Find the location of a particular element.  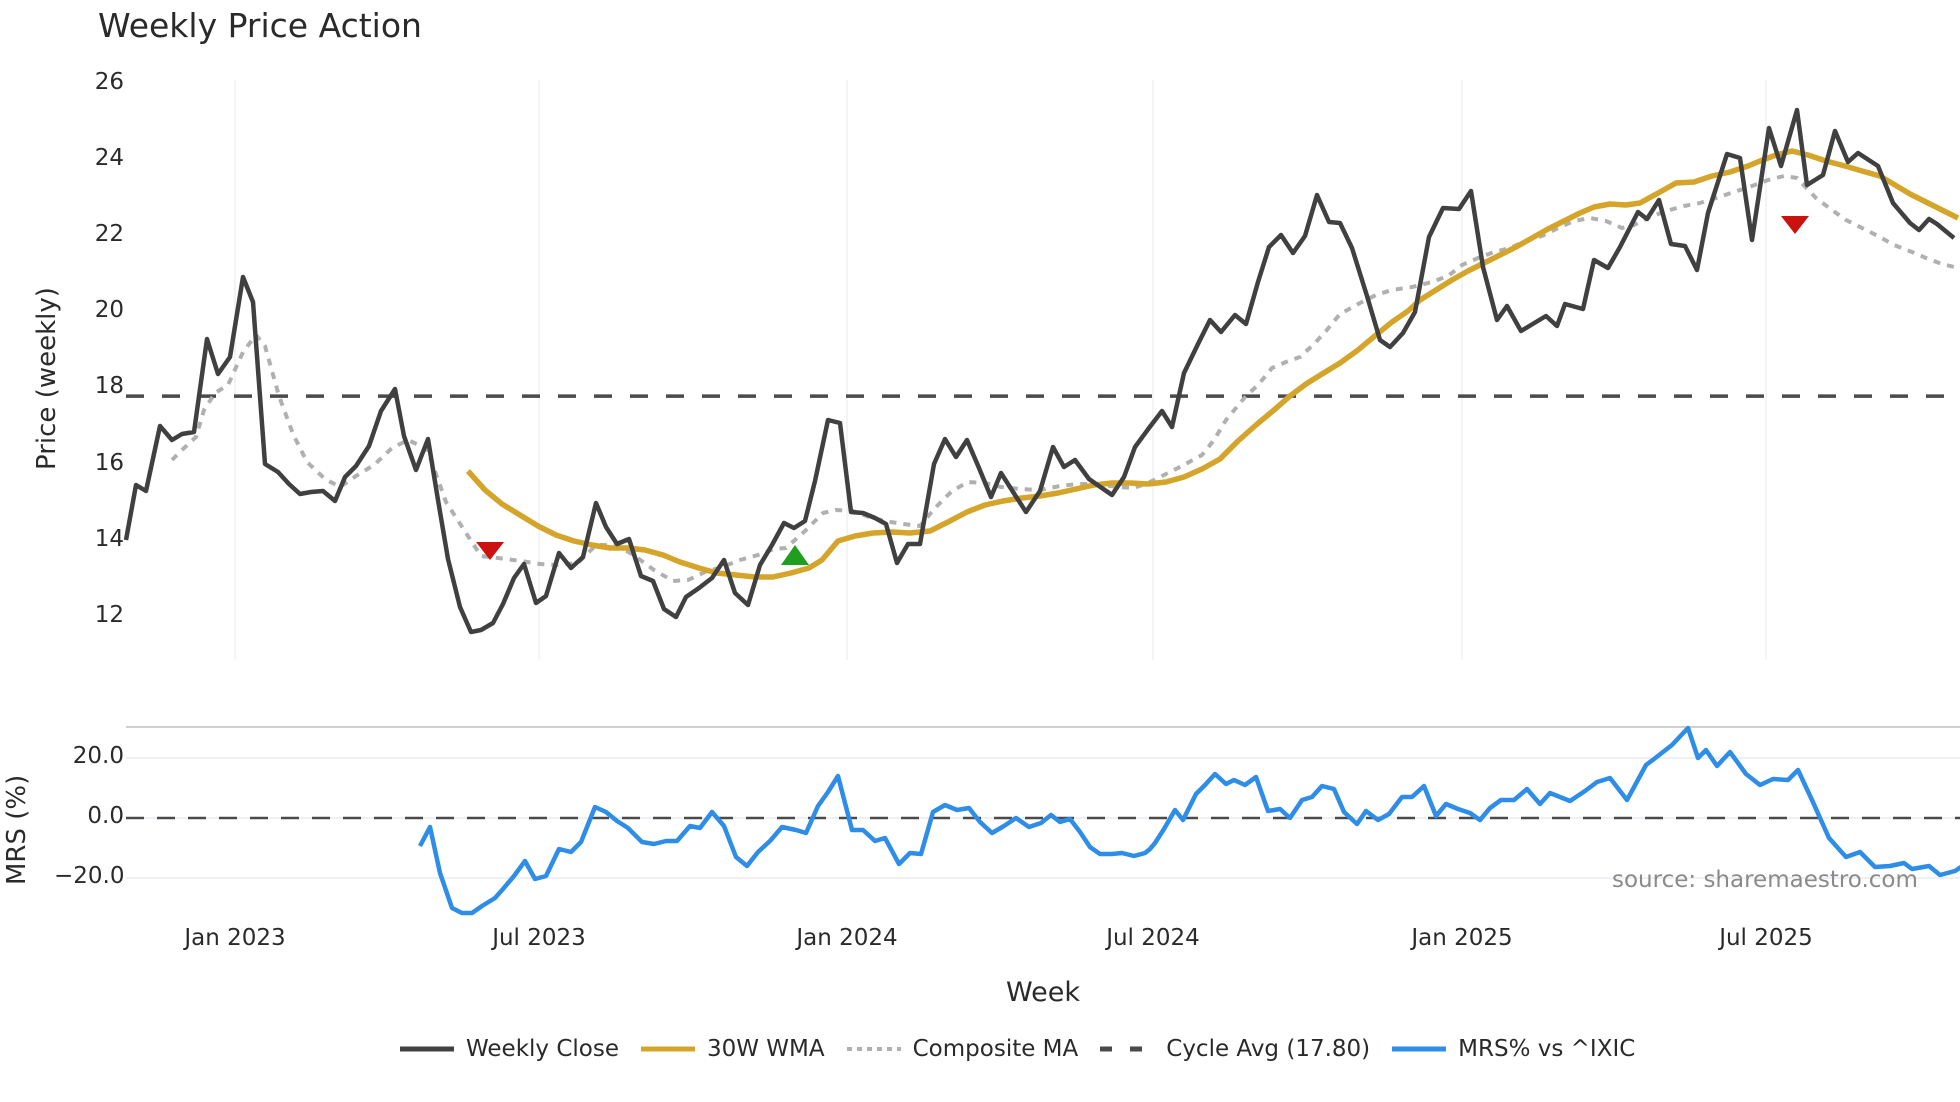

x-tick: Jan 2023 is located at coordinates (235, 938).